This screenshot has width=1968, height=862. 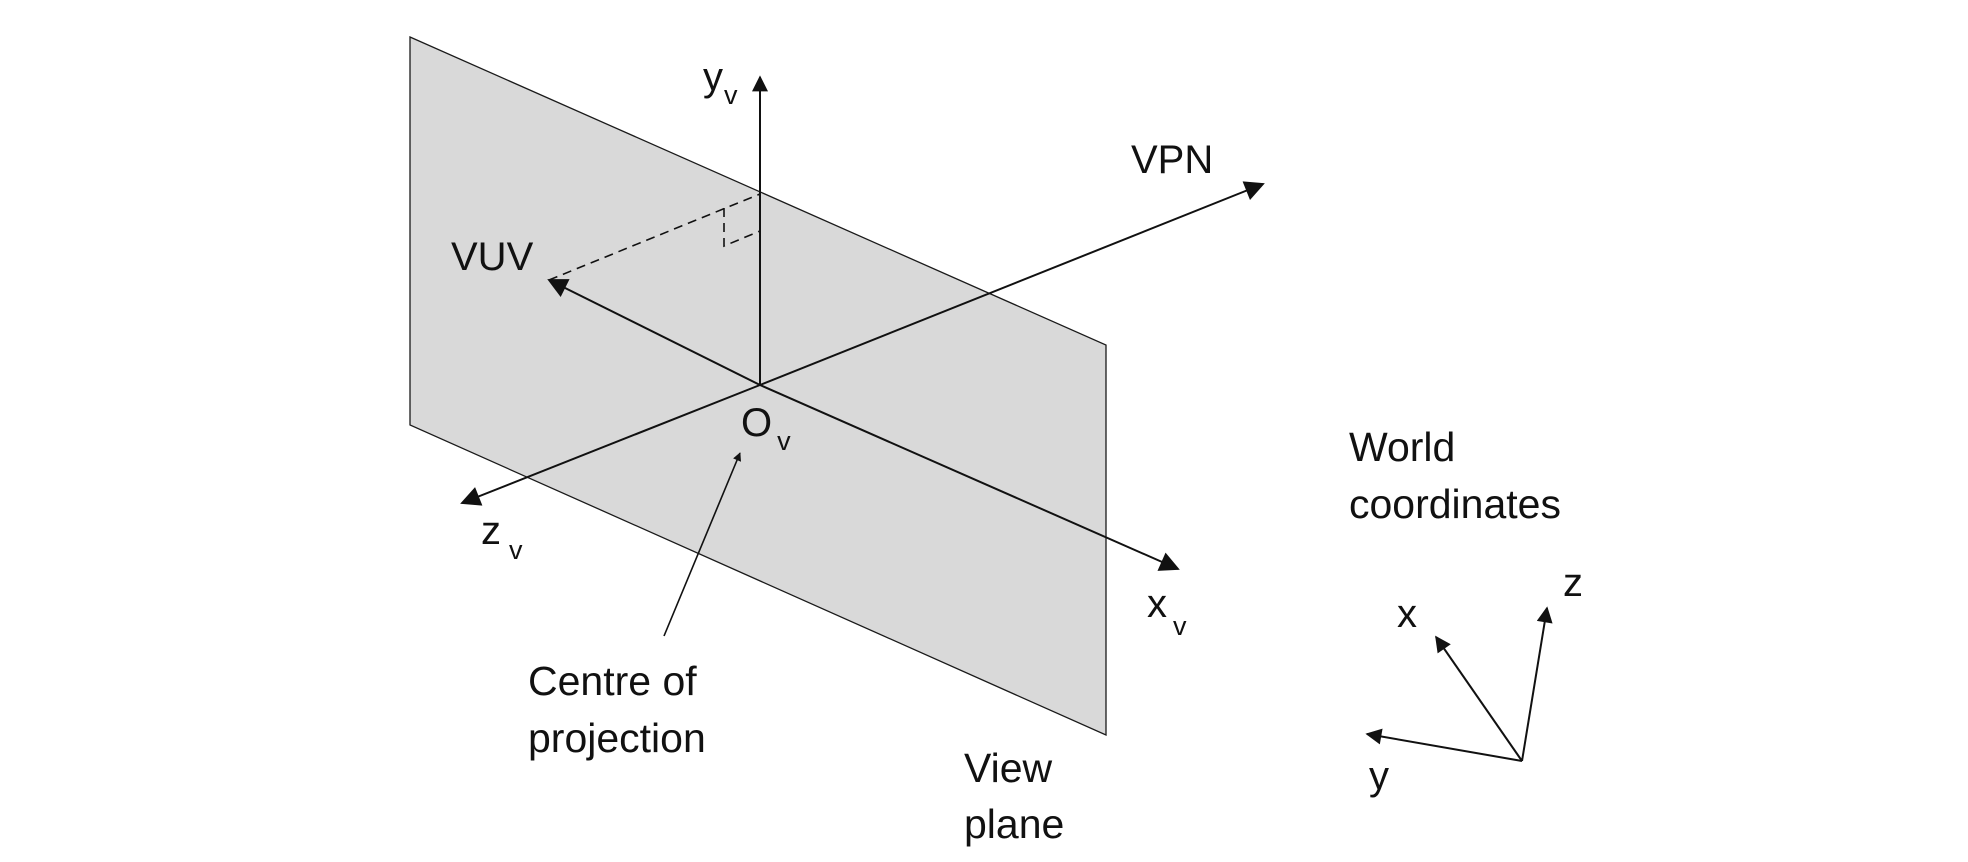 What do you see at coordinates (1014, 824) in the screenshot?
I see `view-plane-label-line2: plane` at bounding box center [1014, 824].